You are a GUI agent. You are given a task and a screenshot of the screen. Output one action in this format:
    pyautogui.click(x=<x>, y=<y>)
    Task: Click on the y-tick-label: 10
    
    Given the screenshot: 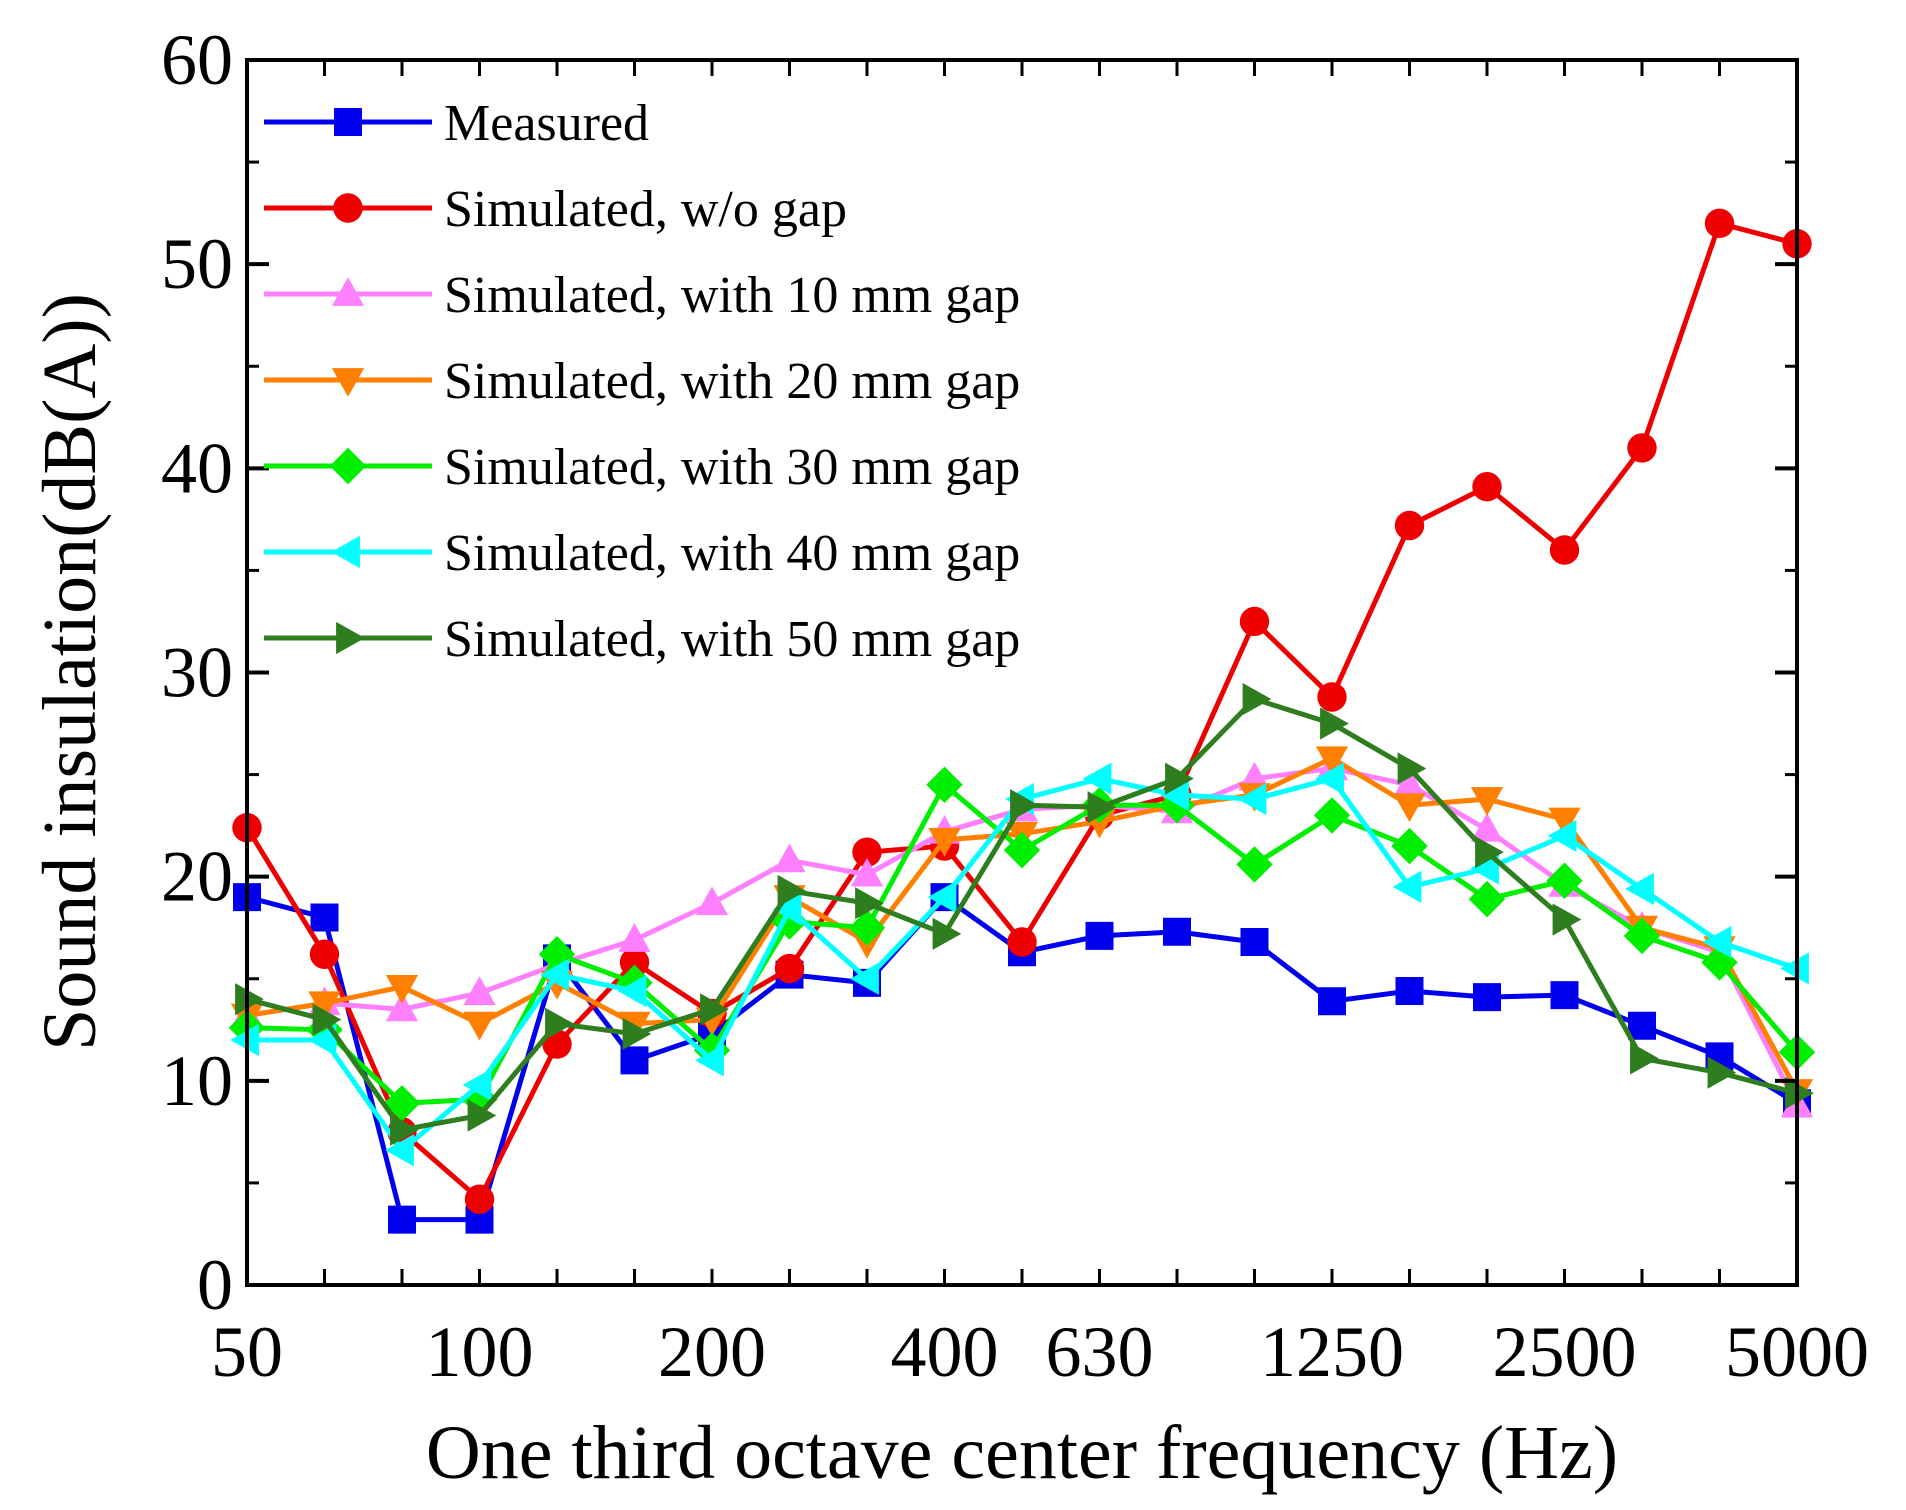 What is the action you would take?
    pyautogui.click(x=197, y=1081)
    